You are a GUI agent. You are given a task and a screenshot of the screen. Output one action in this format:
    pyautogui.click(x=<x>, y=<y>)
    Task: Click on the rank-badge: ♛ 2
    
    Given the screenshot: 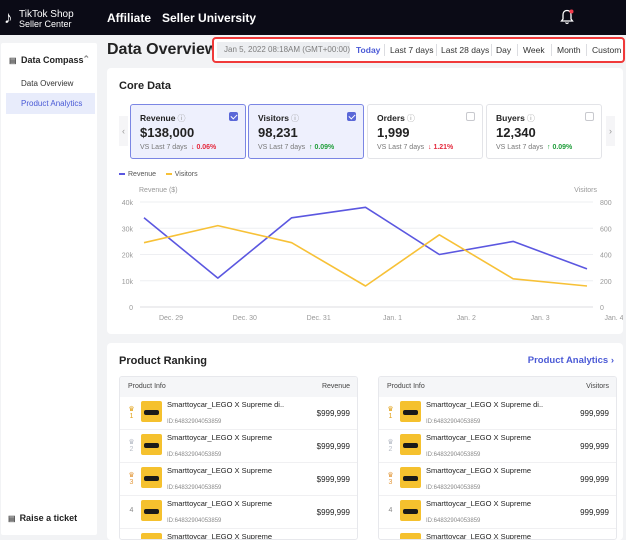 What is the action you would take?
    pyautogui.click(x=131, y=446)
    